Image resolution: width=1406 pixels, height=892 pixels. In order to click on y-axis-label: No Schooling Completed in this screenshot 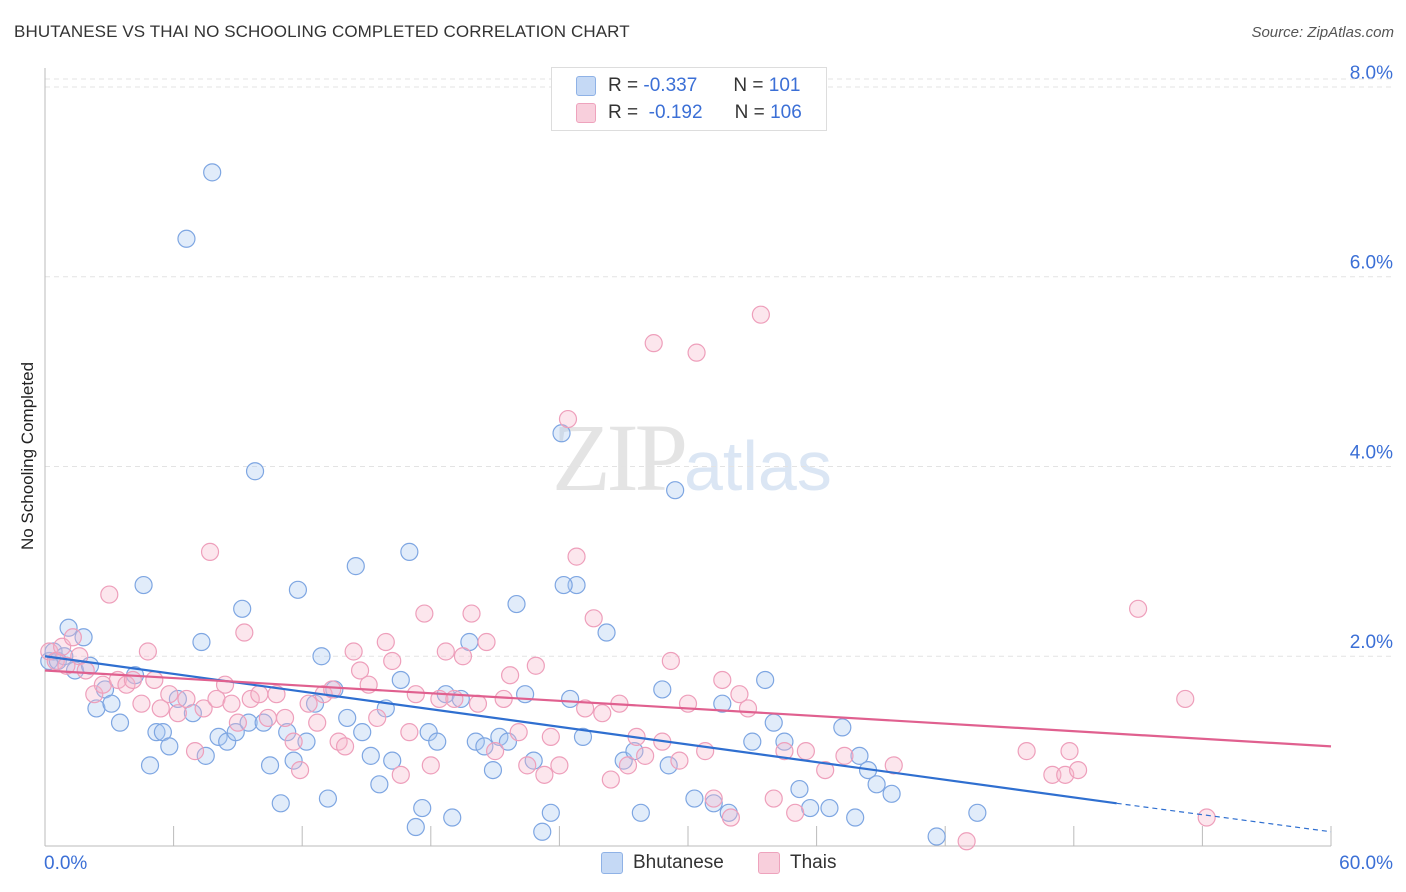, I will do `click(27, 456)`.